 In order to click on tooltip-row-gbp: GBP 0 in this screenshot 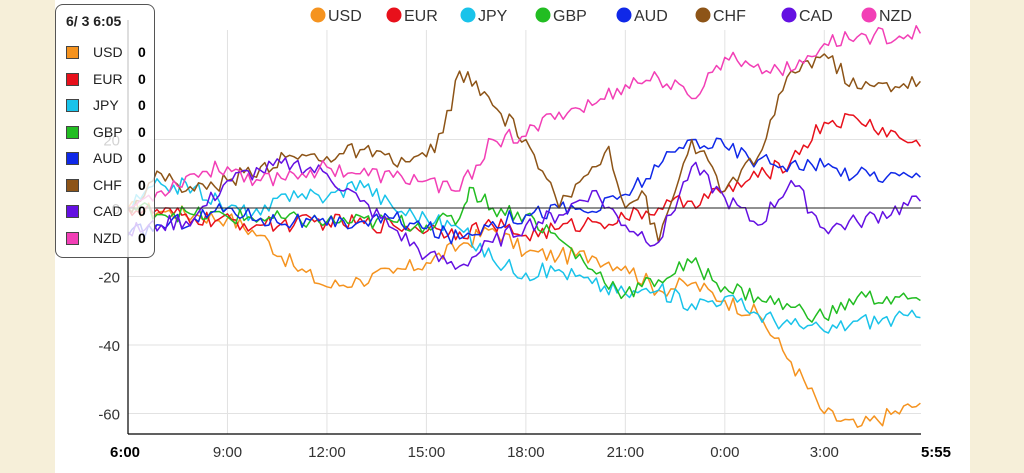, I will do `click(110, 133)`.